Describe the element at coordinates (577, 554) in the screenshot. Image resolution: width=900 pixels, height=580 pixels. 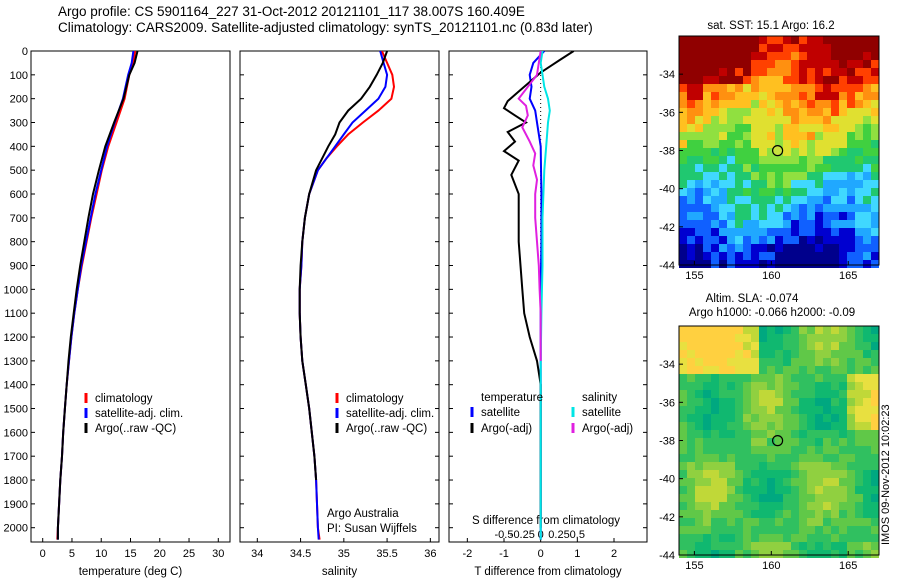
I see `x-tick-label-difference: 1` at that location.